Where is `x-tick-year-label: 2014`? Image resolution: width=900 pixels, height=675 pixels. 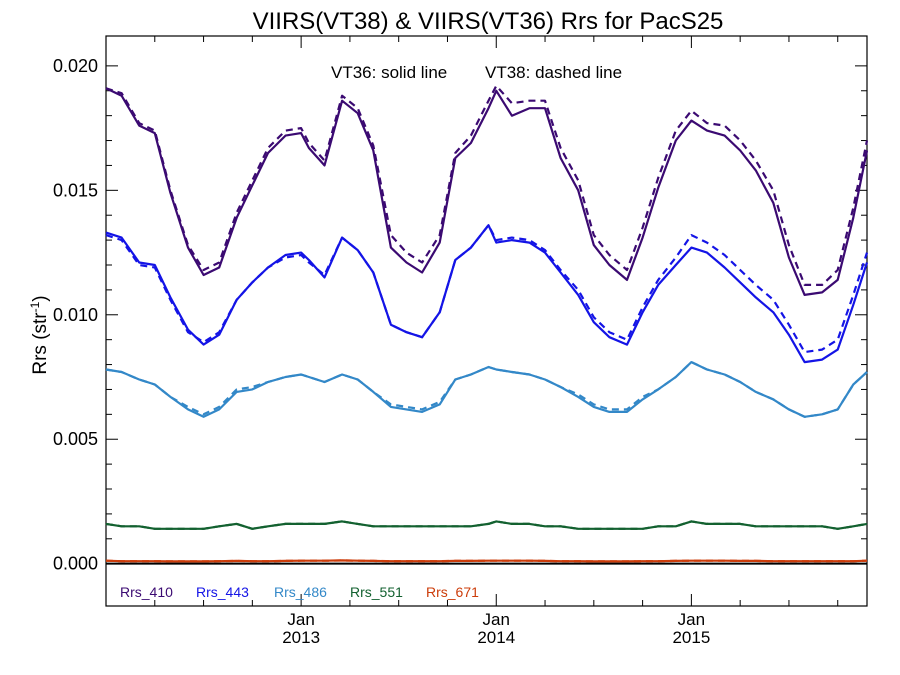
x-tick-year-label: 2014 is located at coordinates (496, 637).